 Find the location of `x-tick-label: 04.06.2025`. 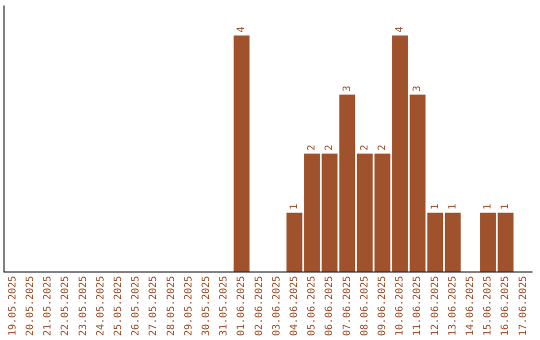

x-tick-label: 04.06.2025 is located at coordinates (294, 306).